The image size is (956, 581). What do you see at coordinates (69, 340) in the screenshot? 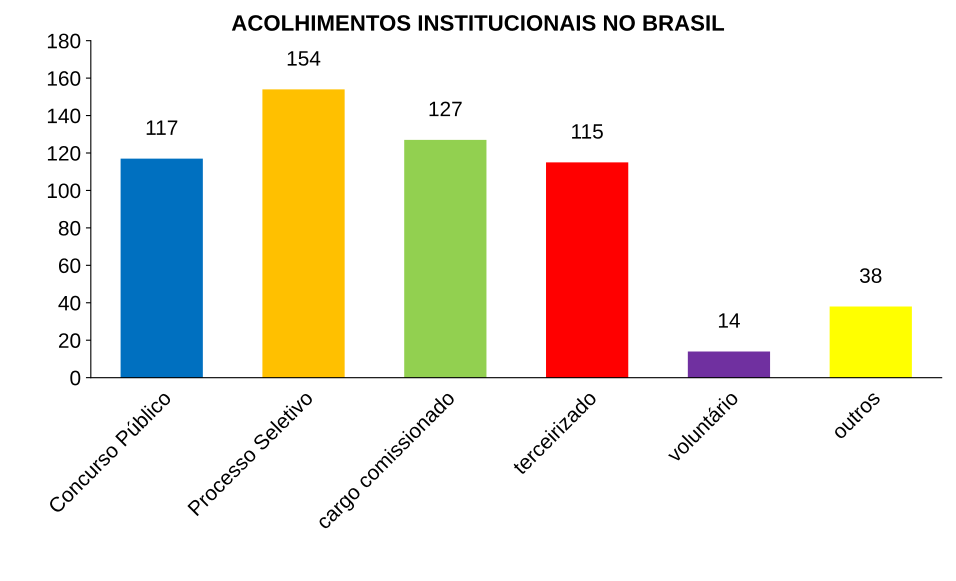
I see `y-tick-label: 20` at bounding box center [69, 340].